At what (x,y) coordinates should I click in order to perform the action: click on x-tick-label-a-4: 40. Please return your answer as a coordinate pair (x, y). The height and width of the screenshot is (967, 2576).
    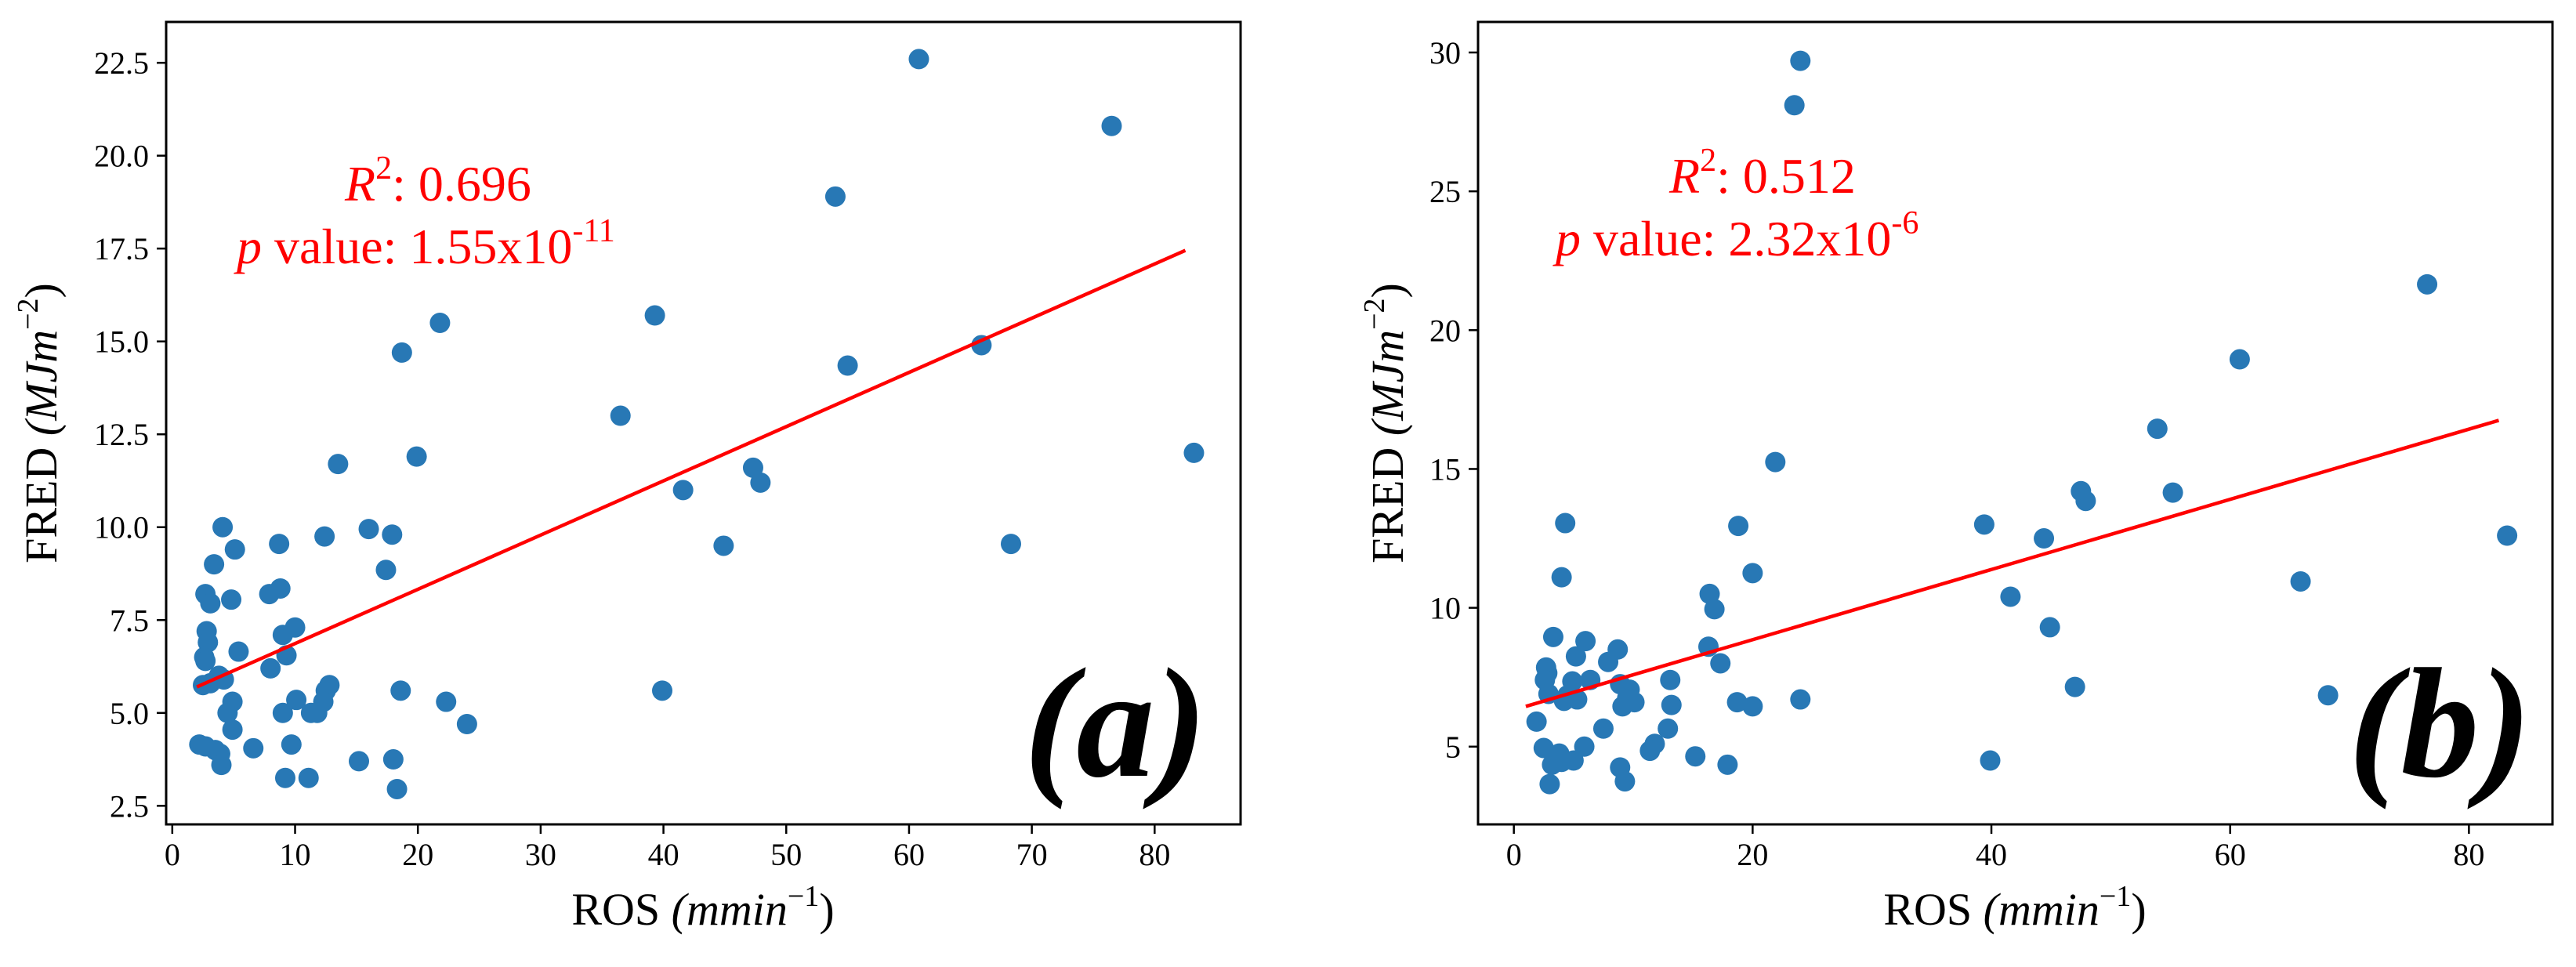
    Looking at the image, I should click on (663, 854).